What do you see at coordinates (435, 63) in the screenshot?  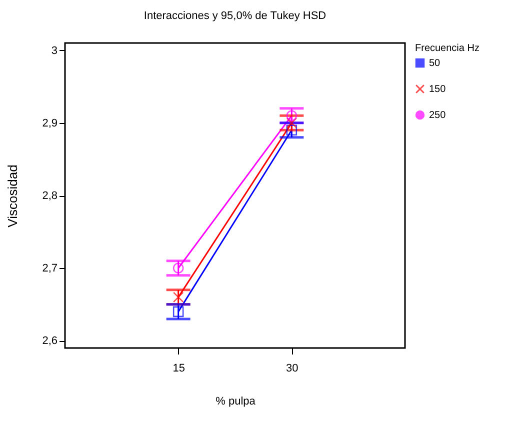 I see `legend-label: 50` at bounding box center [435, 63].